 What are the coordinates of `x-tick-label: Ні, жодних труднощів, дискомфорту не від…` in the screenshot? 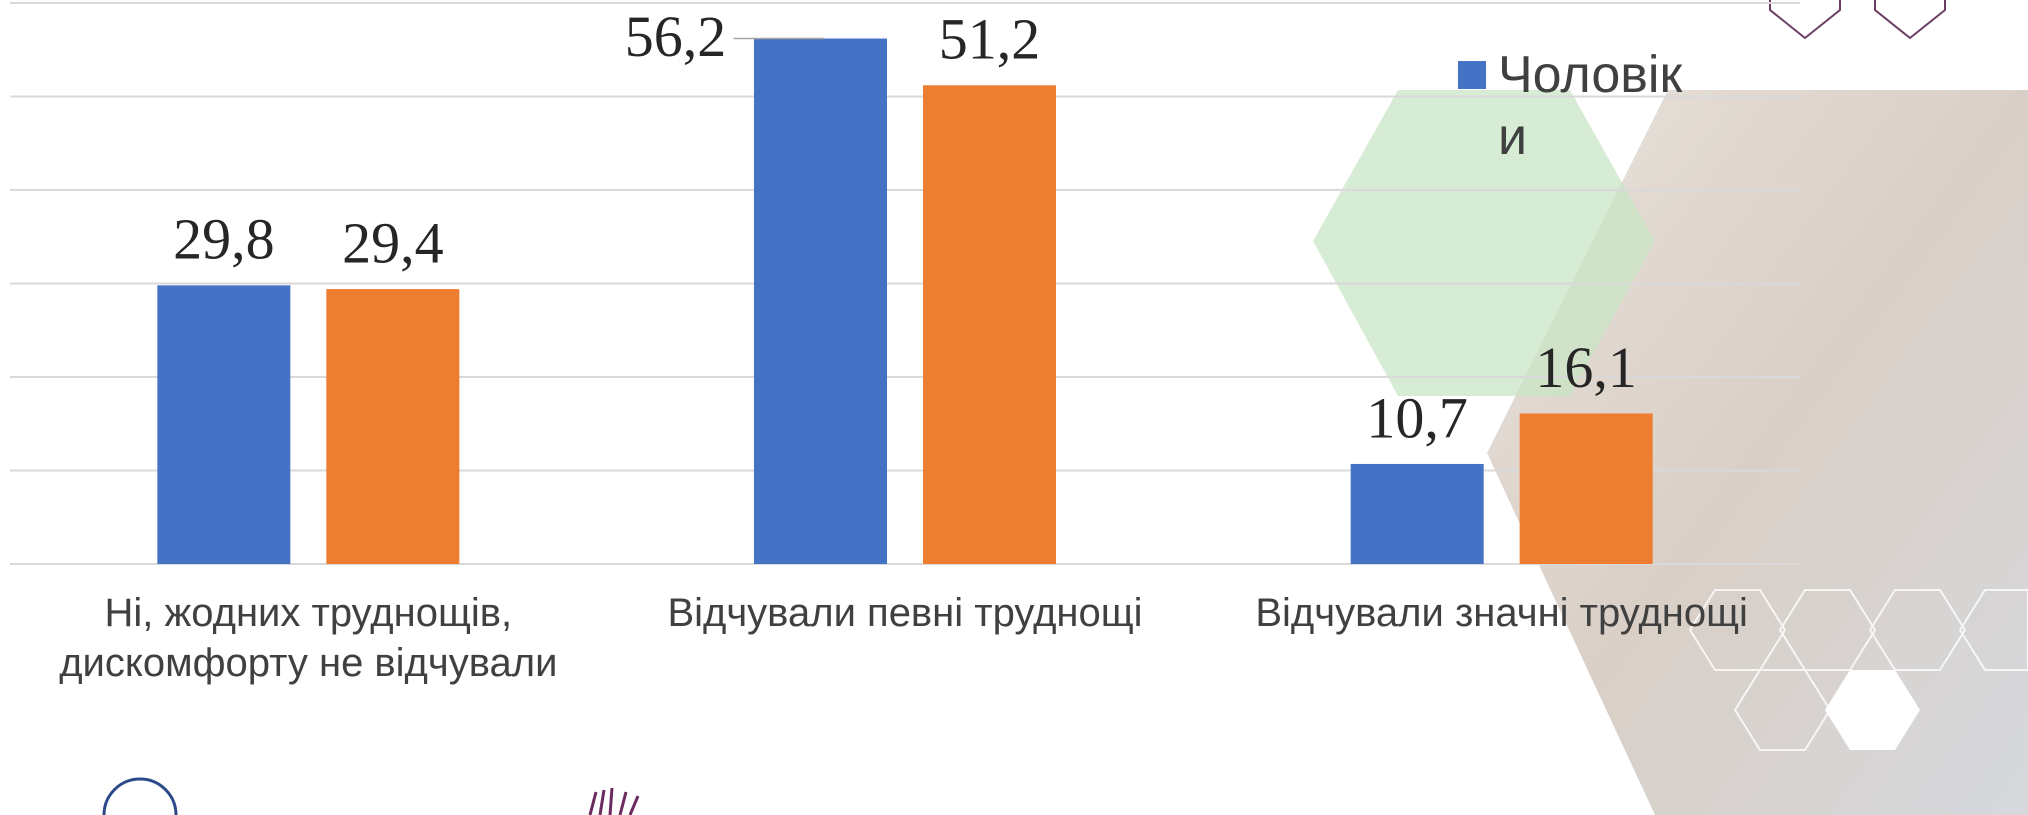 It's located at (308, 638).